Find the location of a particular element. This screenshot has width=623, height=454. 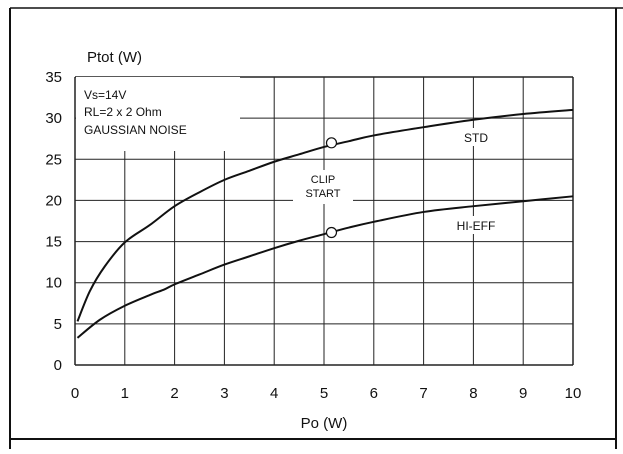

condition-rl: RL=2 x 2 Ohm is located at coordinates (123, 112).